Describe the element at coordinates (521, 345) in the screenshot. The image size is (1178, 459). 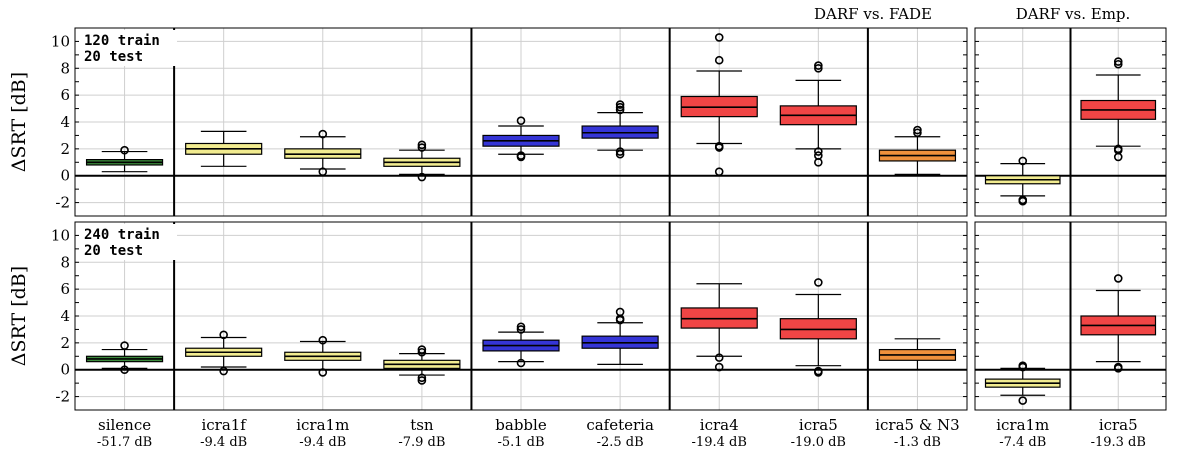
I see `box-babble-row2` at that location.